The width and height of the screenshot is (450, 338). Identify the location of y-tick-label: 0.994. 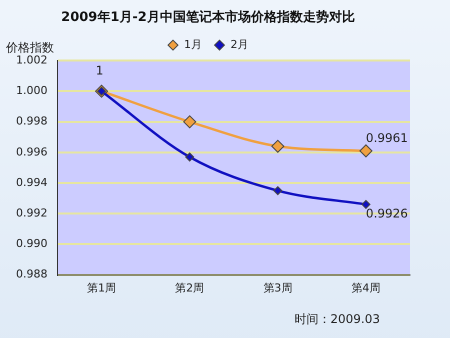
(32, 182).